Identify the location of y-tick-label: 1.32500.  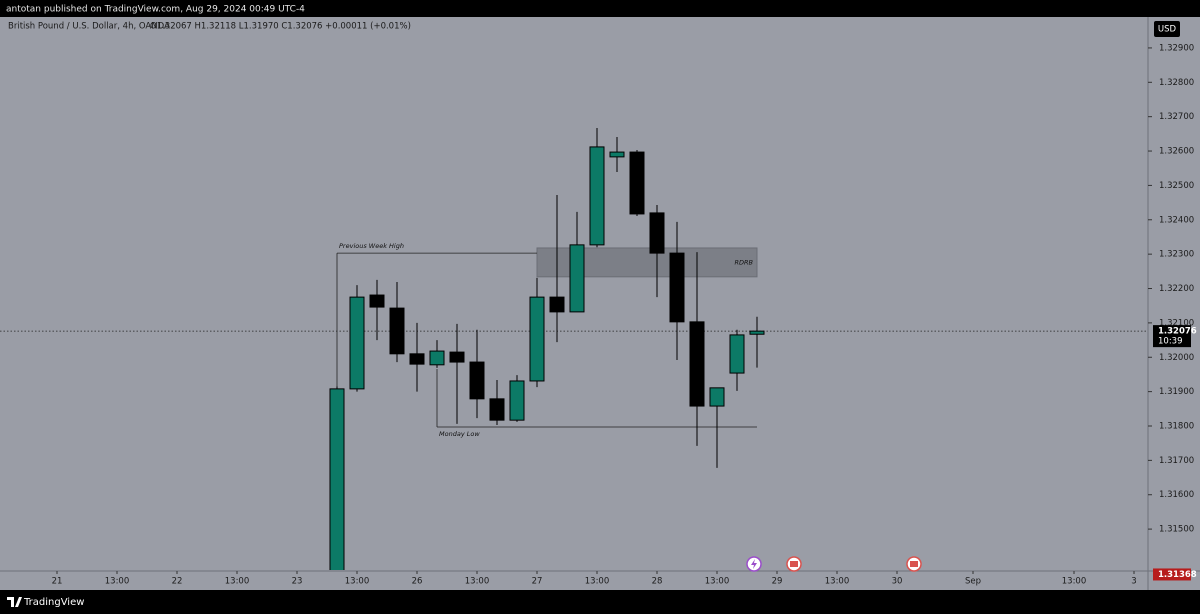
(1176, 186).